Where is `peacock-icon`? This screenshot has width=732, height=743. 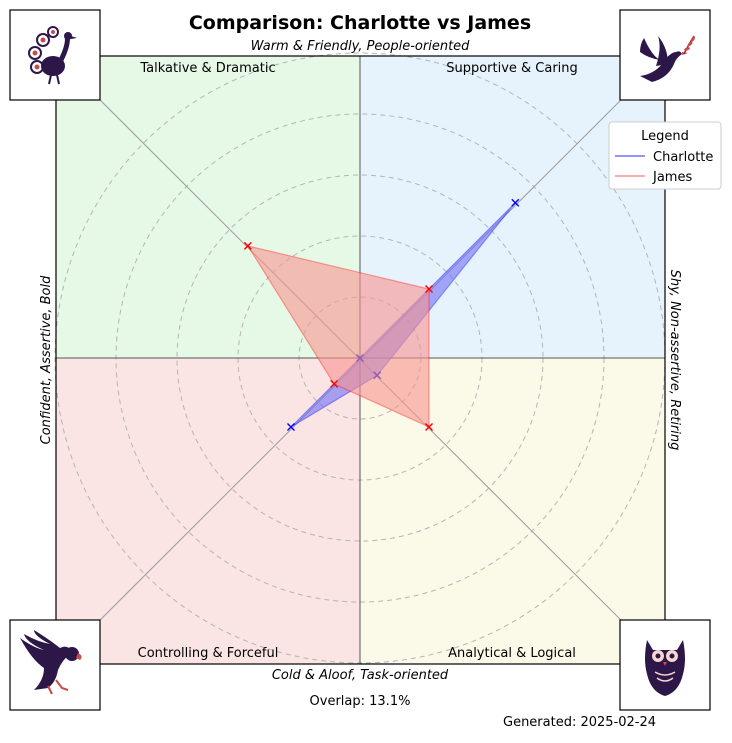 peacock-icon is located at coordinates (55, 55).